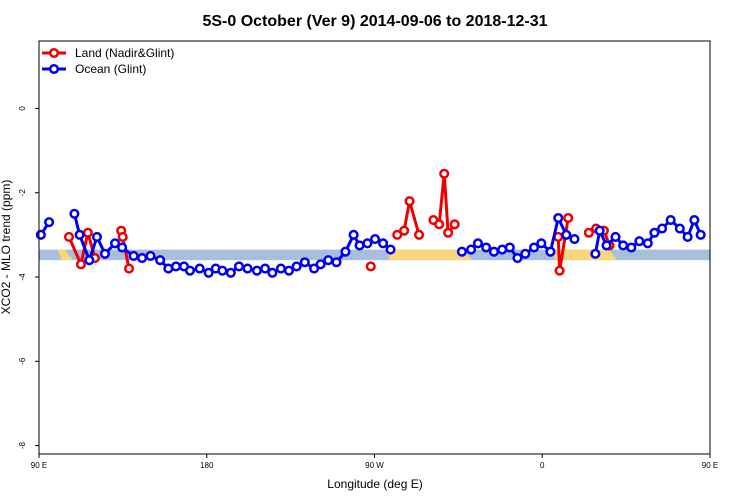 The height and width of the screenshot is (500, 750). What do you see at coordinates (232, 244) in the screenshot?
I see `series-line` at bounding box center [232, 244].